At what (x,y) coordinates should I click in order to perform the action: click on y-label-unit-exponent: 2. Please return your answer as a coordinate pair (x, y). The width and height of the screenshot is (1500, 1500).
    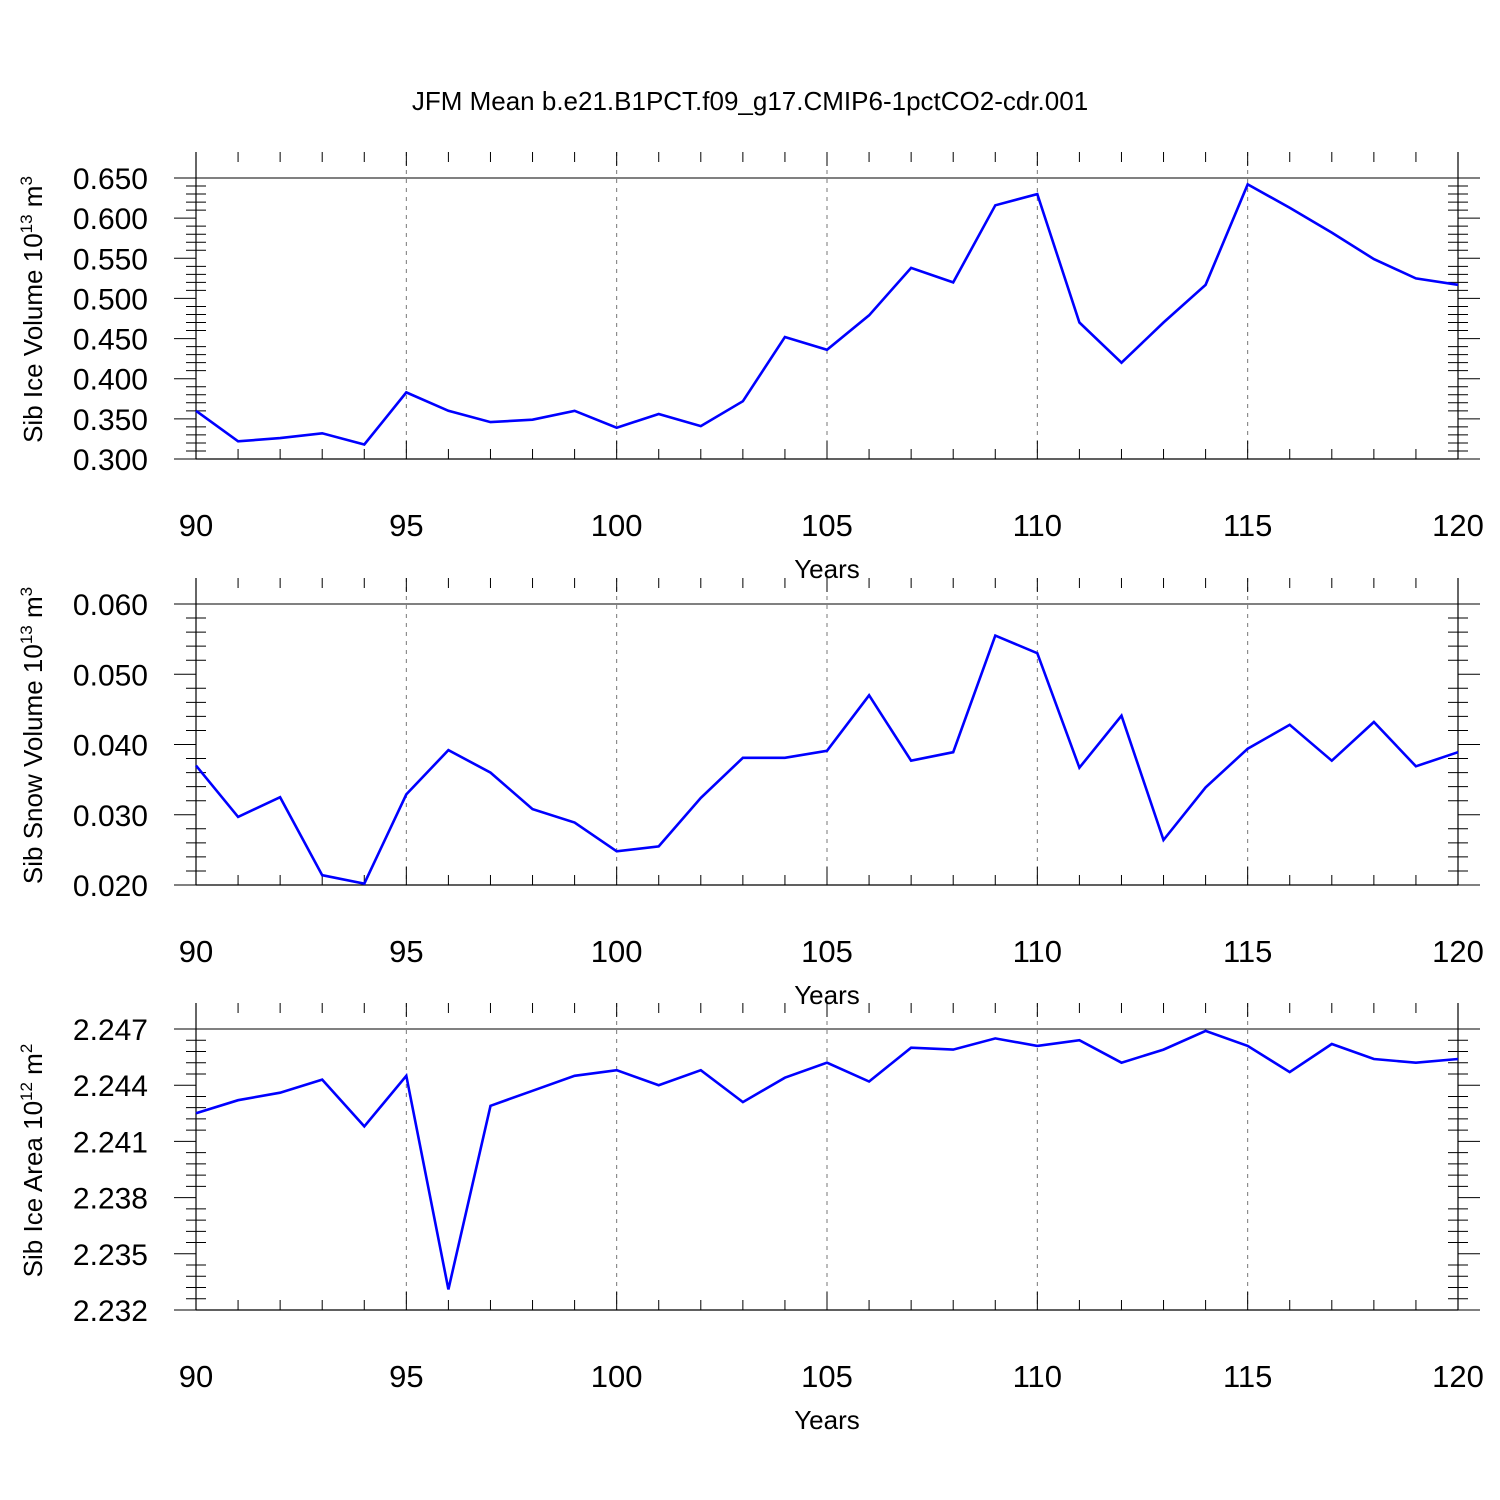
    Looking at the image, I should click on (26, 1048).